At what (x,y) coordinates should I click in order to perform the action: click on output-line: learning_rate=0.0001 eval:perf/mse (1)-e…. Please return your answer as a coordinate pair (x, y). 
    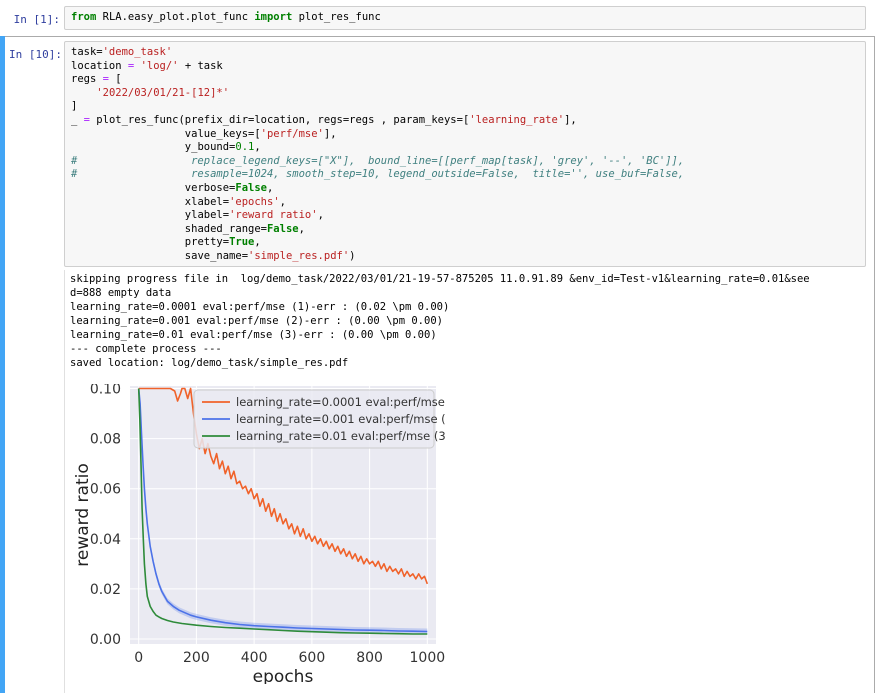
    Looking at the image, I should click on (260, 307).